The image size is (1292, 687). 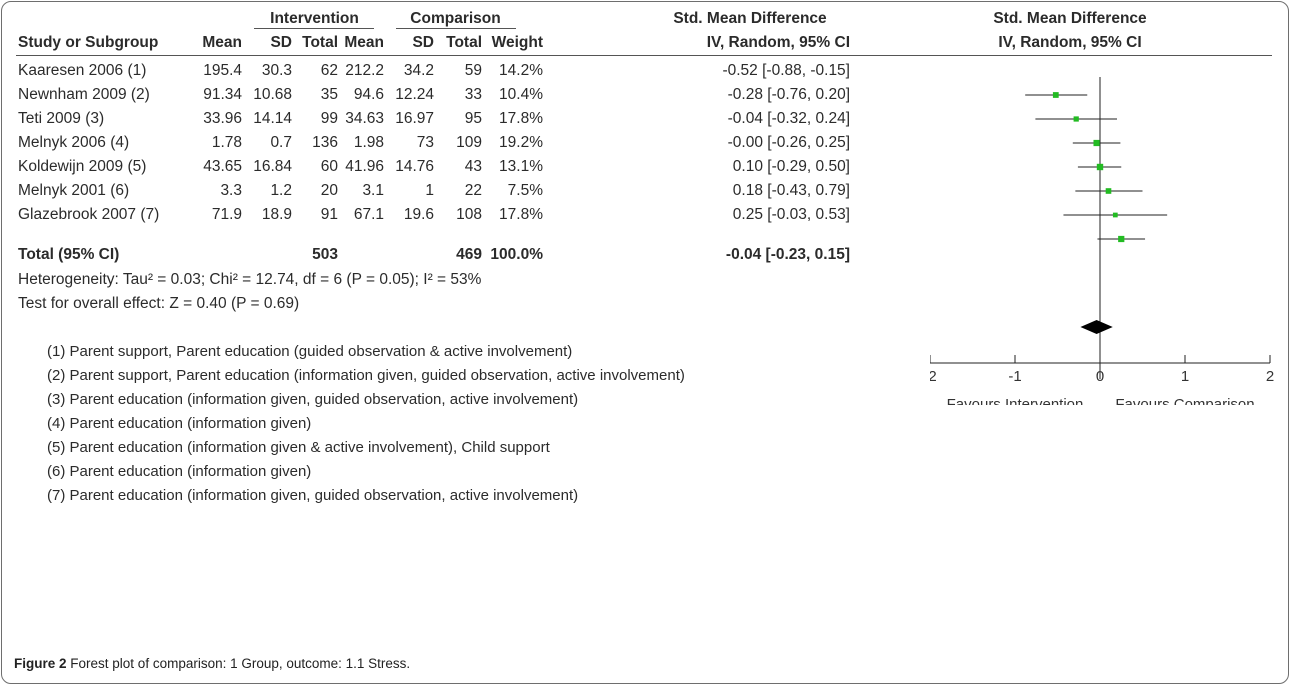 I want to click on x-tick-label: 2, so click(x=1270, y=376).